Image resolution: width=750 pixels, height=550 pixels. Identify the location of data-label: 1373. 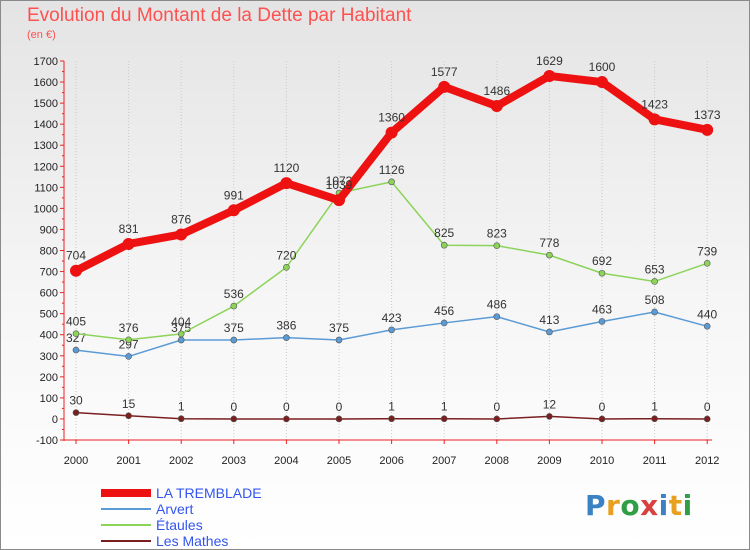
(707, 115).